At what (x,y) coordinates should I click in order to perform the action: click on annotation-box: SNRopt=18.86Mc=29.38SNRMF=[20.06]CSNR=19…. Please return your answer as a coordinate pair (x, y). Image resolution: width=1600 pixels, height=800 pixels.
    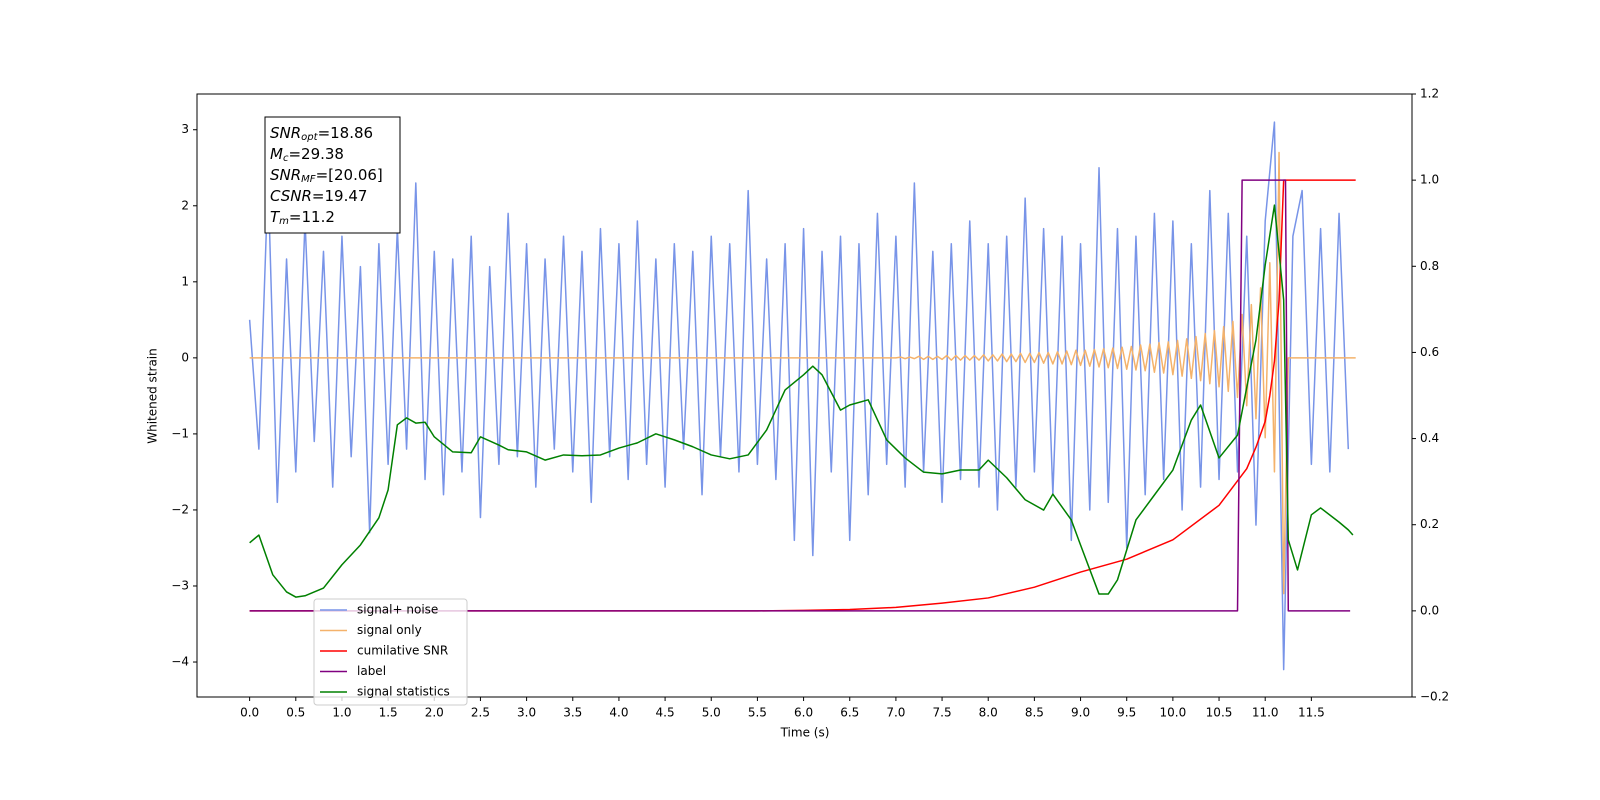
    Looking at the image, I should click on (332, 175).